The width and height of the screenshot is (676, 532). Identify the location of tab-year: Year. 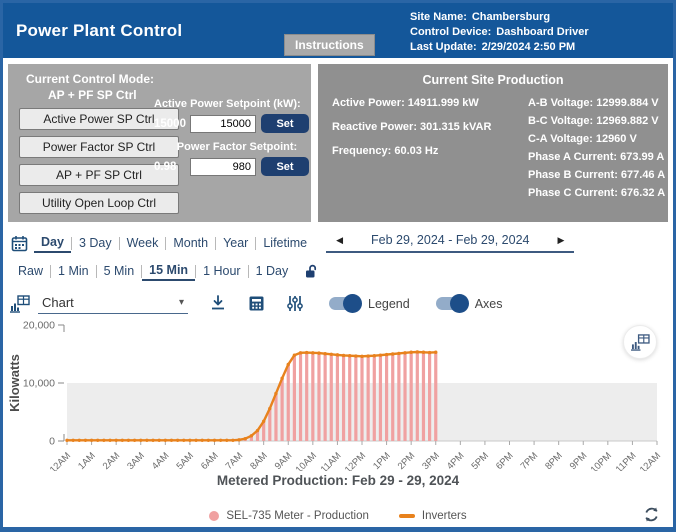
(236, 243).